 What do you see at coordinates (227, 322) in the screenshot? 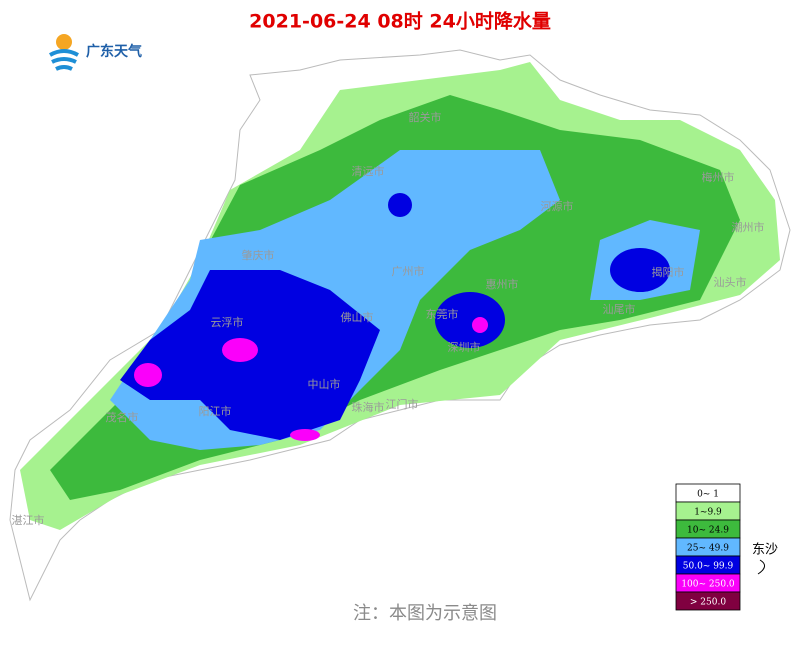
I see `city-label: 云浮市` at bounding box center [227, 322].